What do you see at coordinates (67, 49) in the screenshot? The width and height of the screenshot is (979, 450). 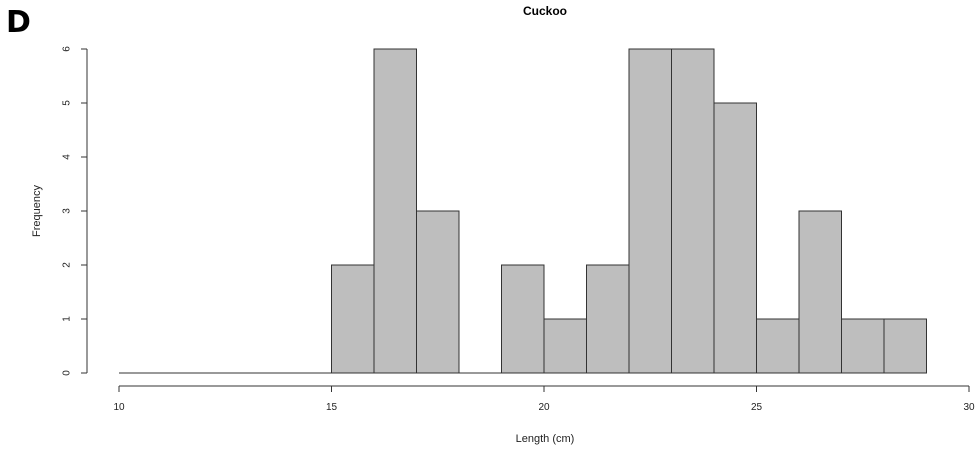 I see `y-tick-label: 6` at bounding box center [67, 49].